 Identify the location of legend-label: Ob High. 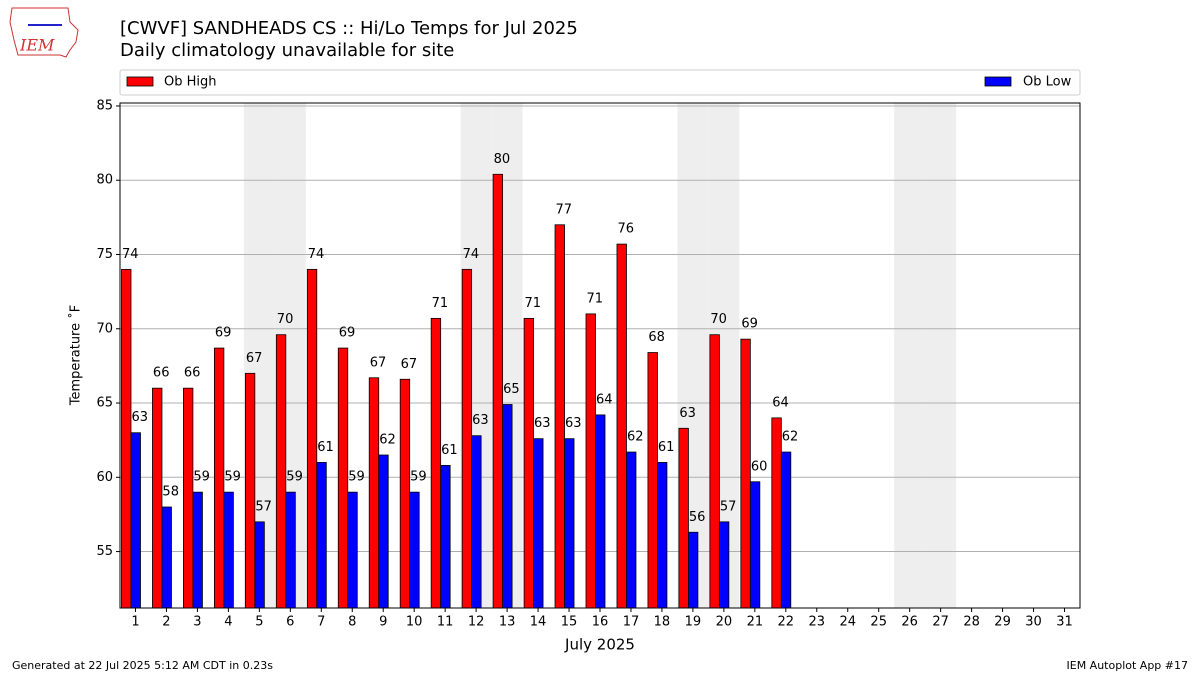
(190, 82).